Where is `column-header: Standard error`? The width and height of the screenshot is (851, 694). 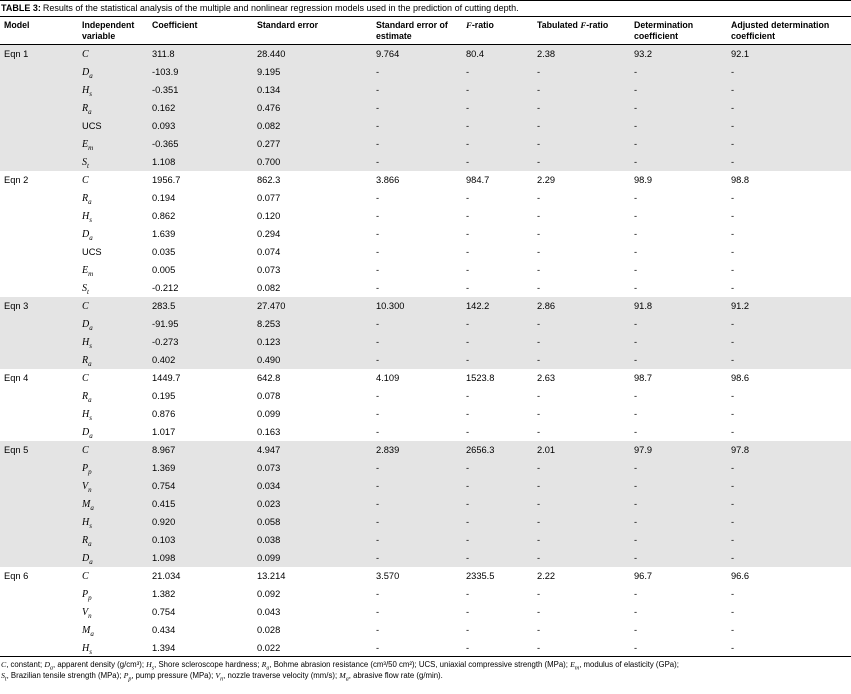
column-header: Standard error is located at coordinates (312, 30).